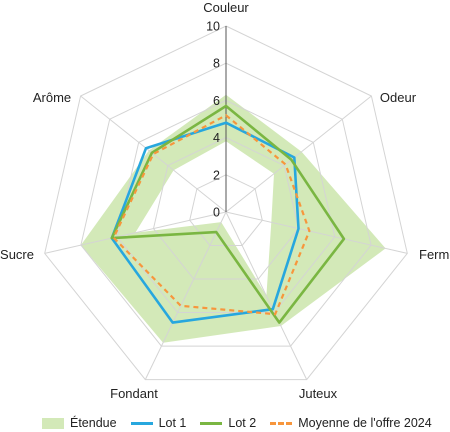 The image size is (450, 432). I want to click on tick-label: 10, so click(213, 27).